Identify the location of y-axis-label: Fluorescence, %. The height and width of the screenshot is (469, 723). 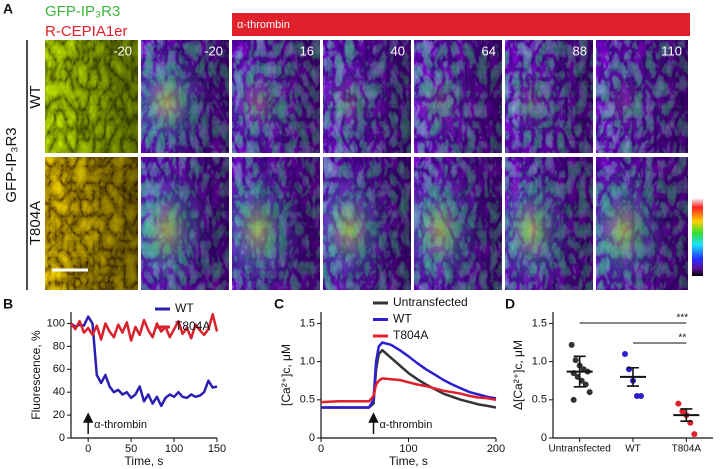
(36, 375).